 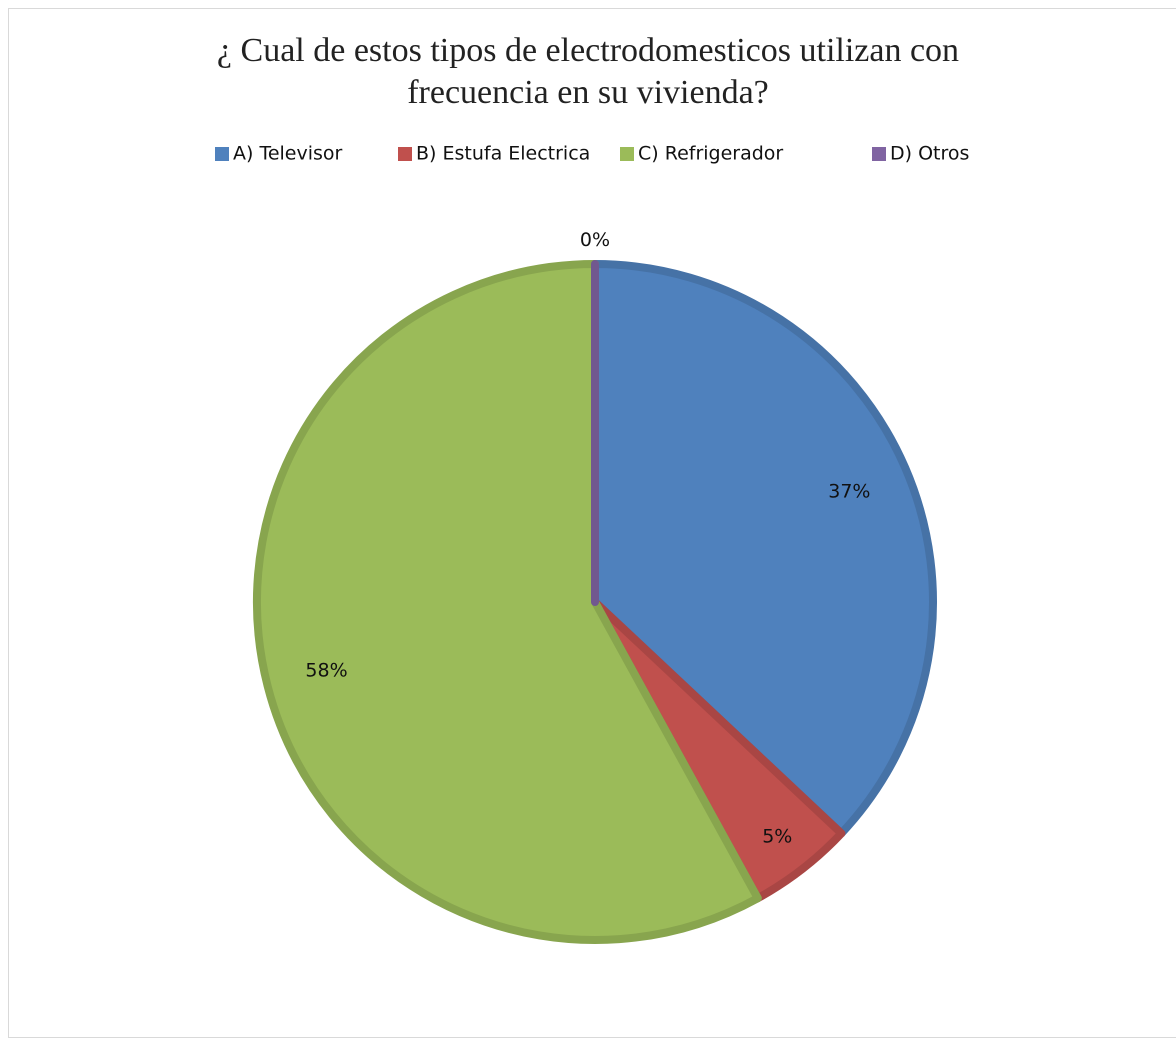 What do you see at coordinates (929, 154) in the screenshot?
I see `legend-label: D) Otros` at bounding box center [929, 154].